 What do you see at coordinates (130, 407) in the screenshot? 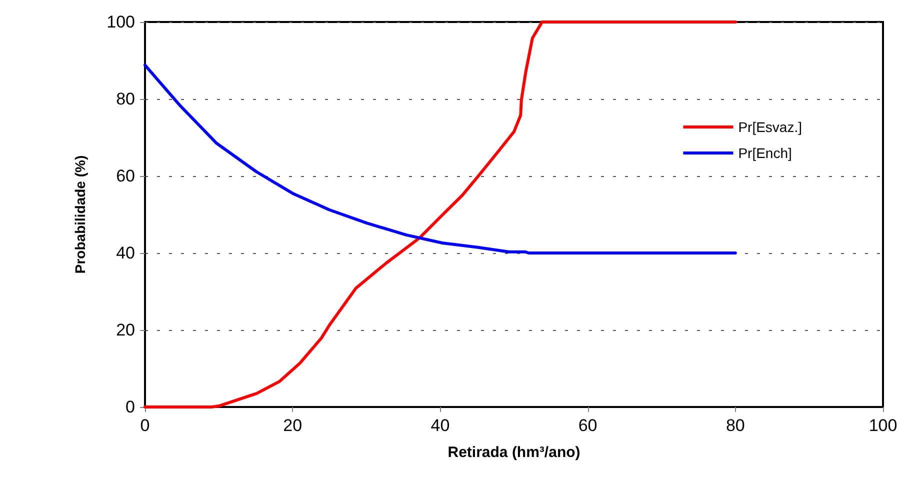
I see `y-tick-label: 0` at bounding box center [130, 407].